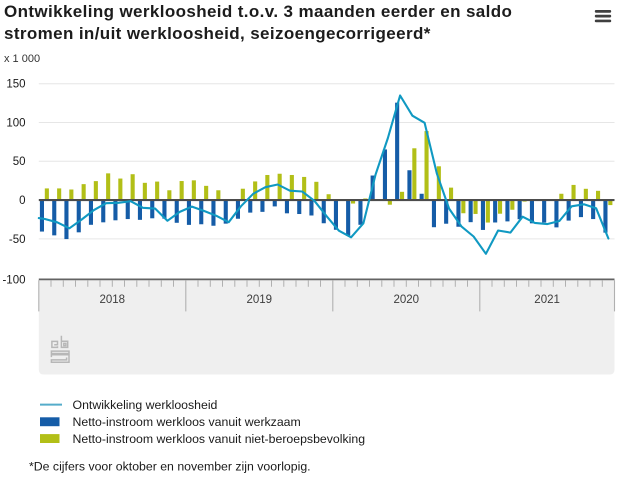  Describe the element at coordinates (260, 300) in the screenshot. I see `svg-text: 2019` at that location.